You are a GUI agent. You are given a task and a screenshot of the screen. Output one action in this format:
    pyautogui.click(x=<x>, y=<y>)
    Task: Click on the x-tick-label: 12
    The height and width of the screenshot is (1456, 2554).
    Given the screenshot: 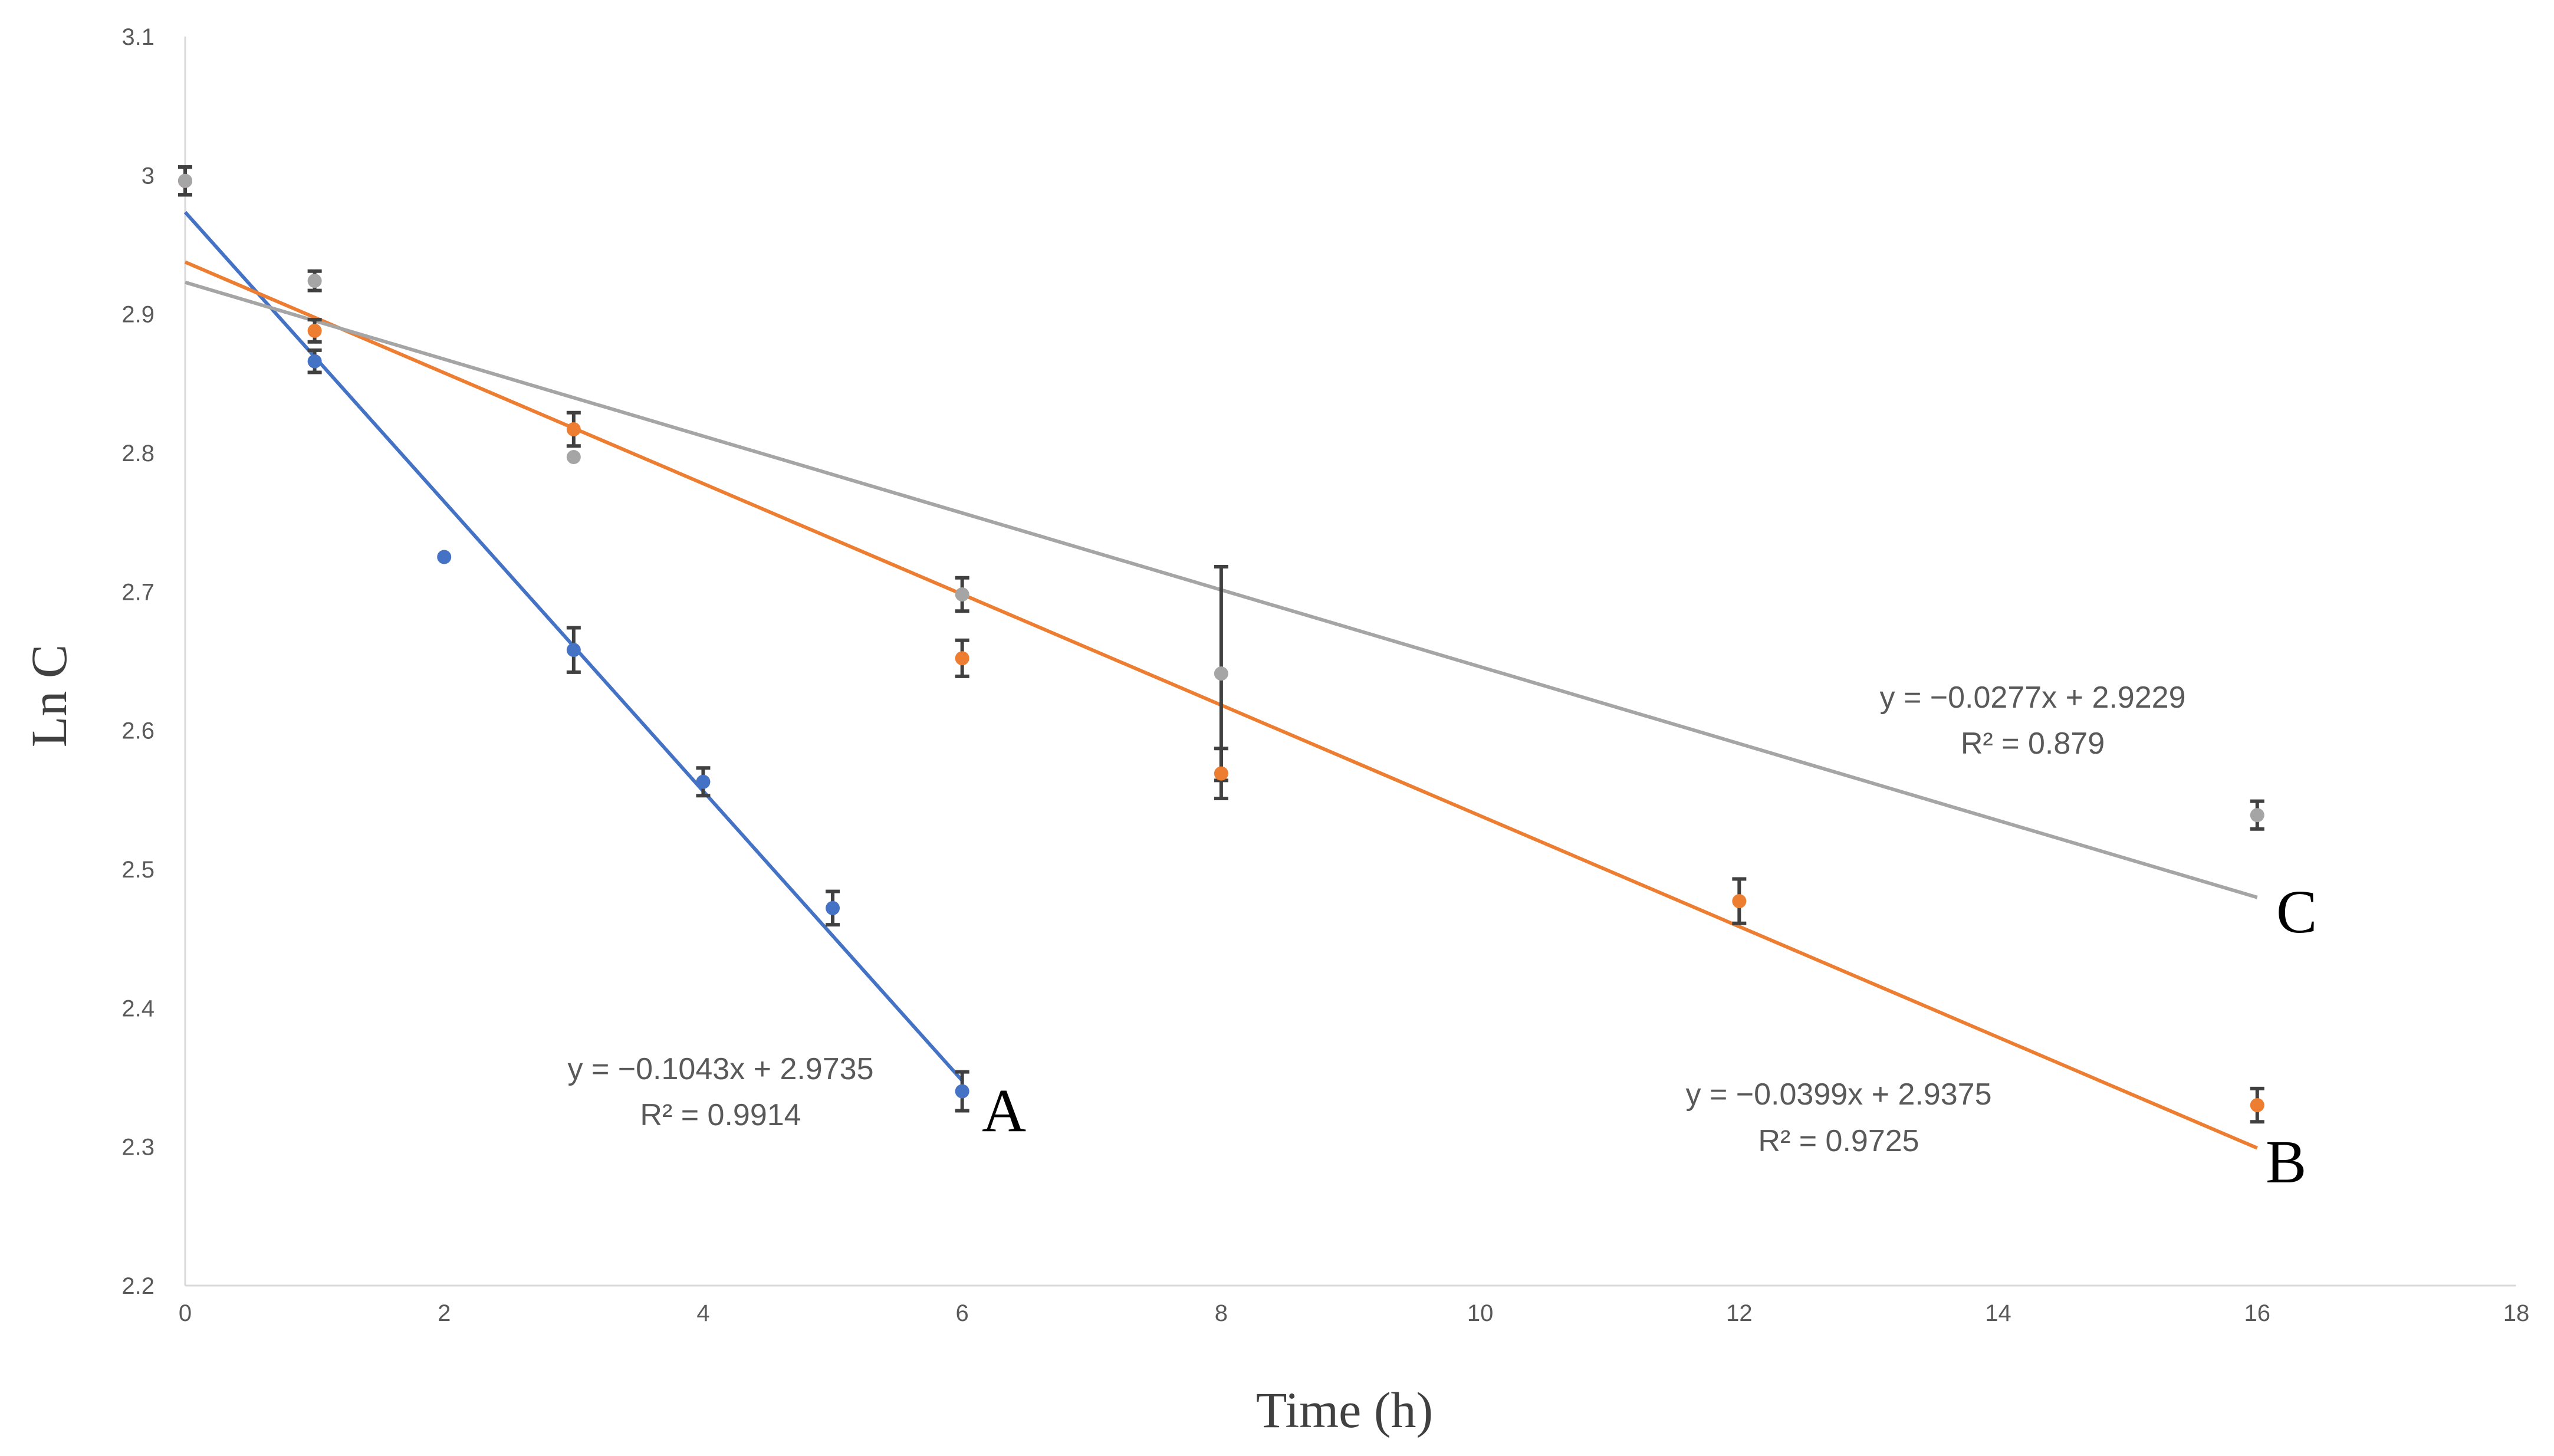 What is the action you would take?
    pyautogui.click(x=1739, y=1313)
    